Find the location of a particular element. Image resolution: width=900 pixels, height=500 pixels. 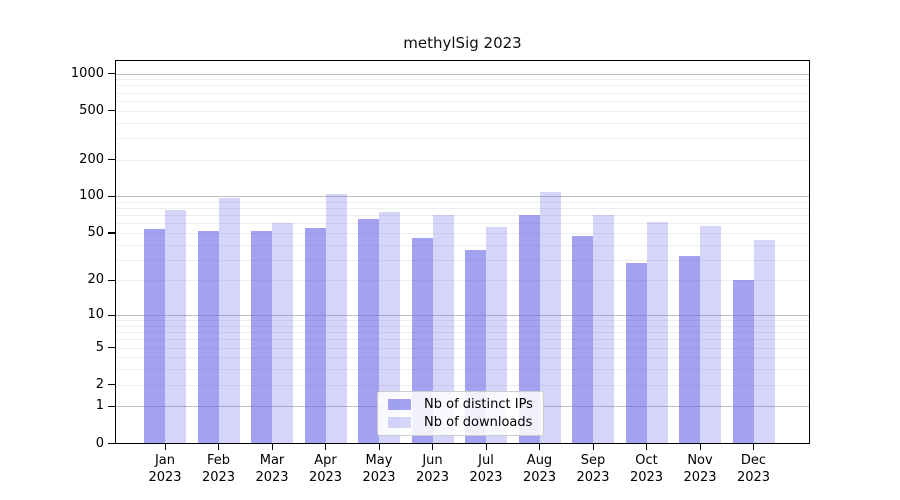

x-tick-month: Apr is located at coordinates (325, 460).